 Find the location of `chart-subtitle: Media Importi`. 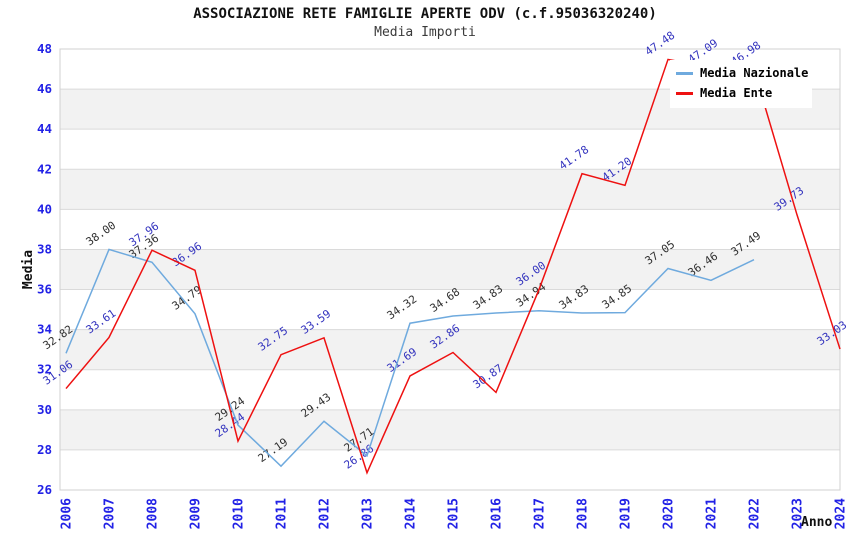

chart-subtitle: Media Importi is located at coordinates (425, 32).